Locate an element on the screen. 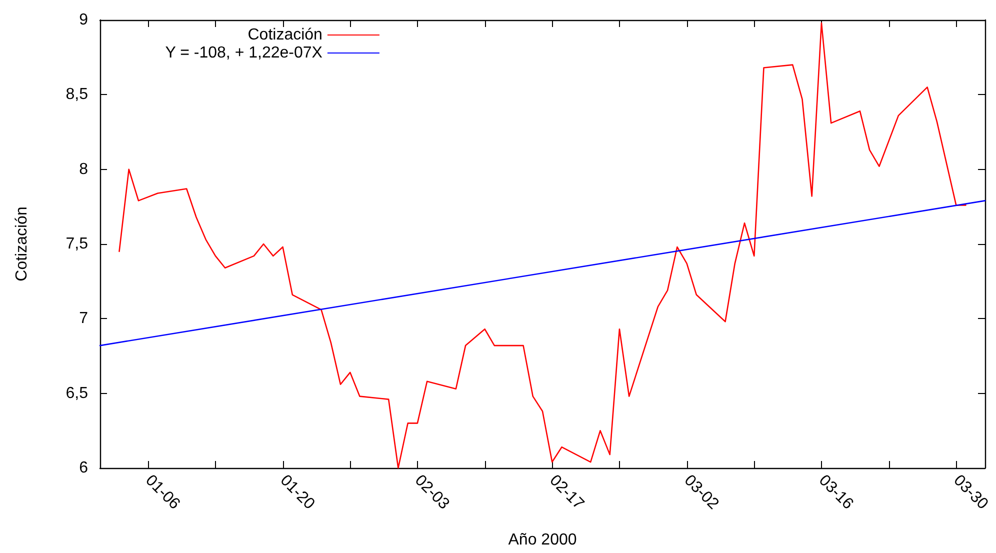  legend-label: Cotización is located at coordinates (285, 35).